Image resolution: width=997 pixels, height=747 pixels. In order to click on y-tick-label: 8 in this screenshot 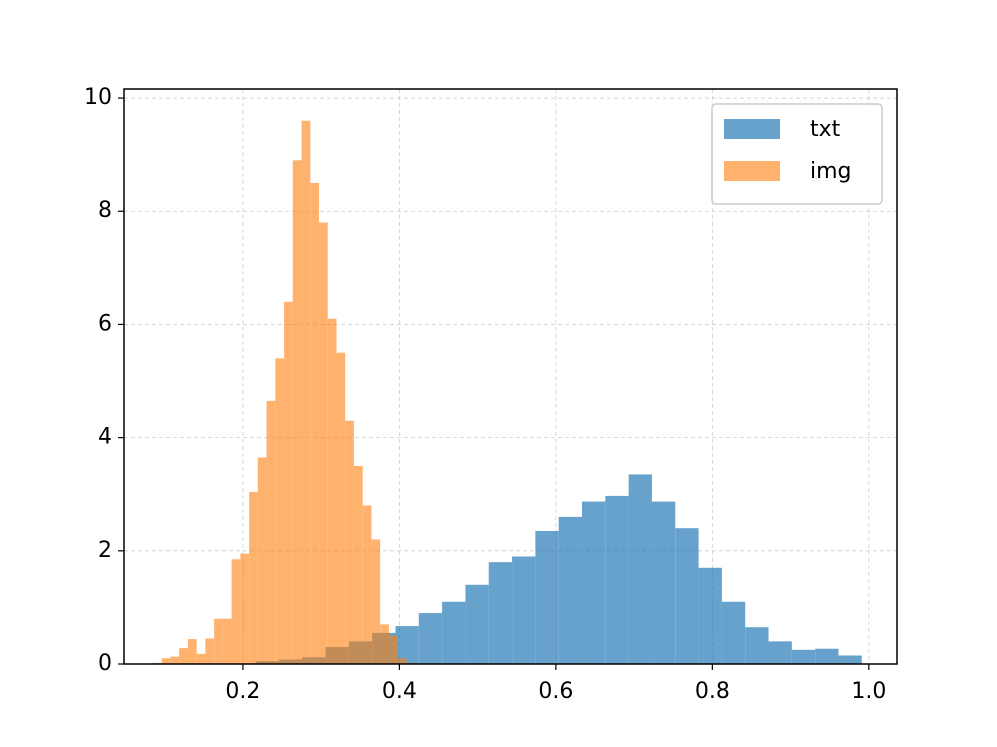, I will do `click(105, 210)`.